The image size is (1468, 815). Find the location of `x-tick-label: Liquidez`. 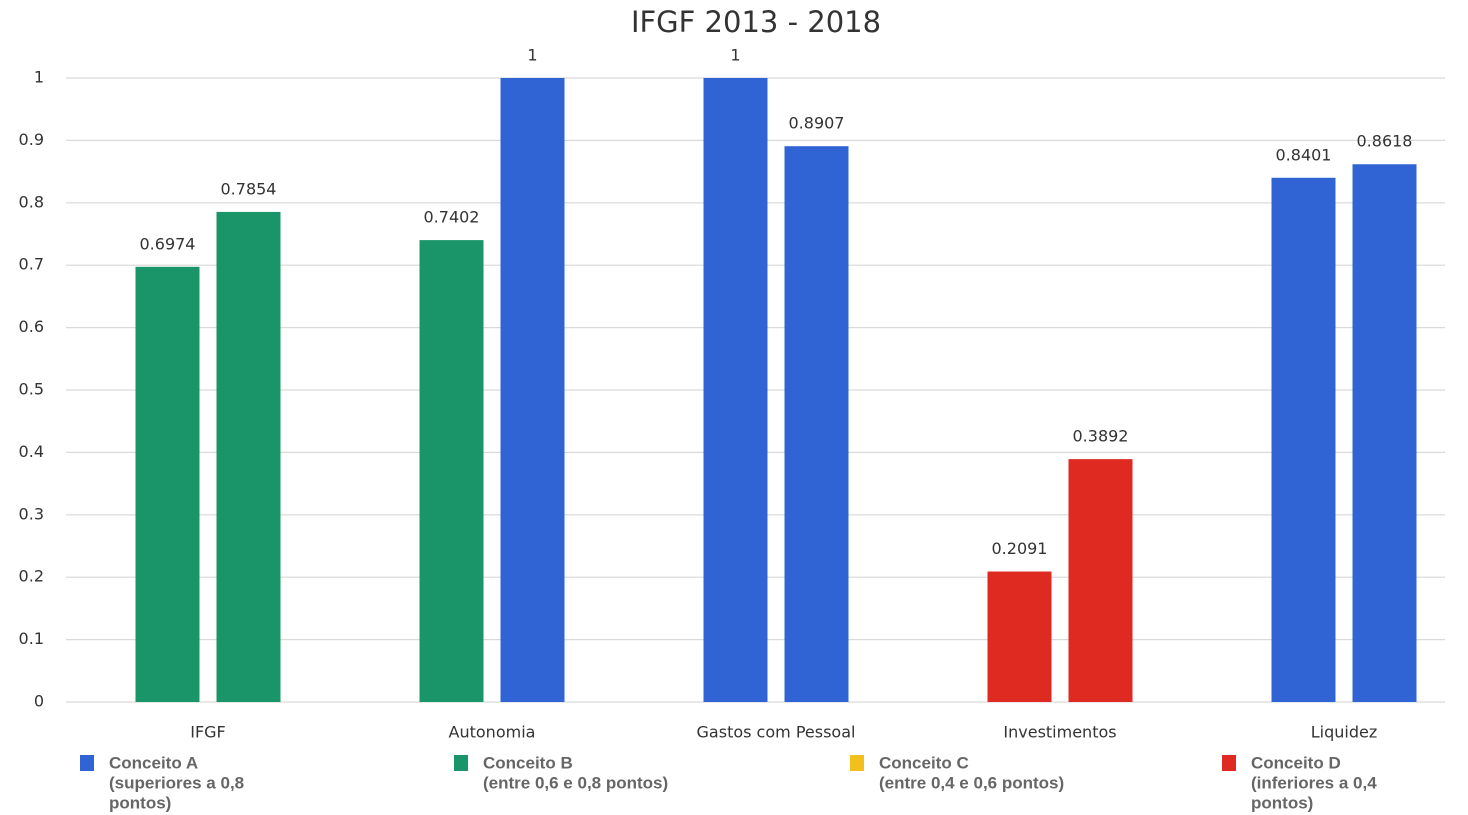

x-tick-label: Liquidez is located at coordinates (1344, 732).